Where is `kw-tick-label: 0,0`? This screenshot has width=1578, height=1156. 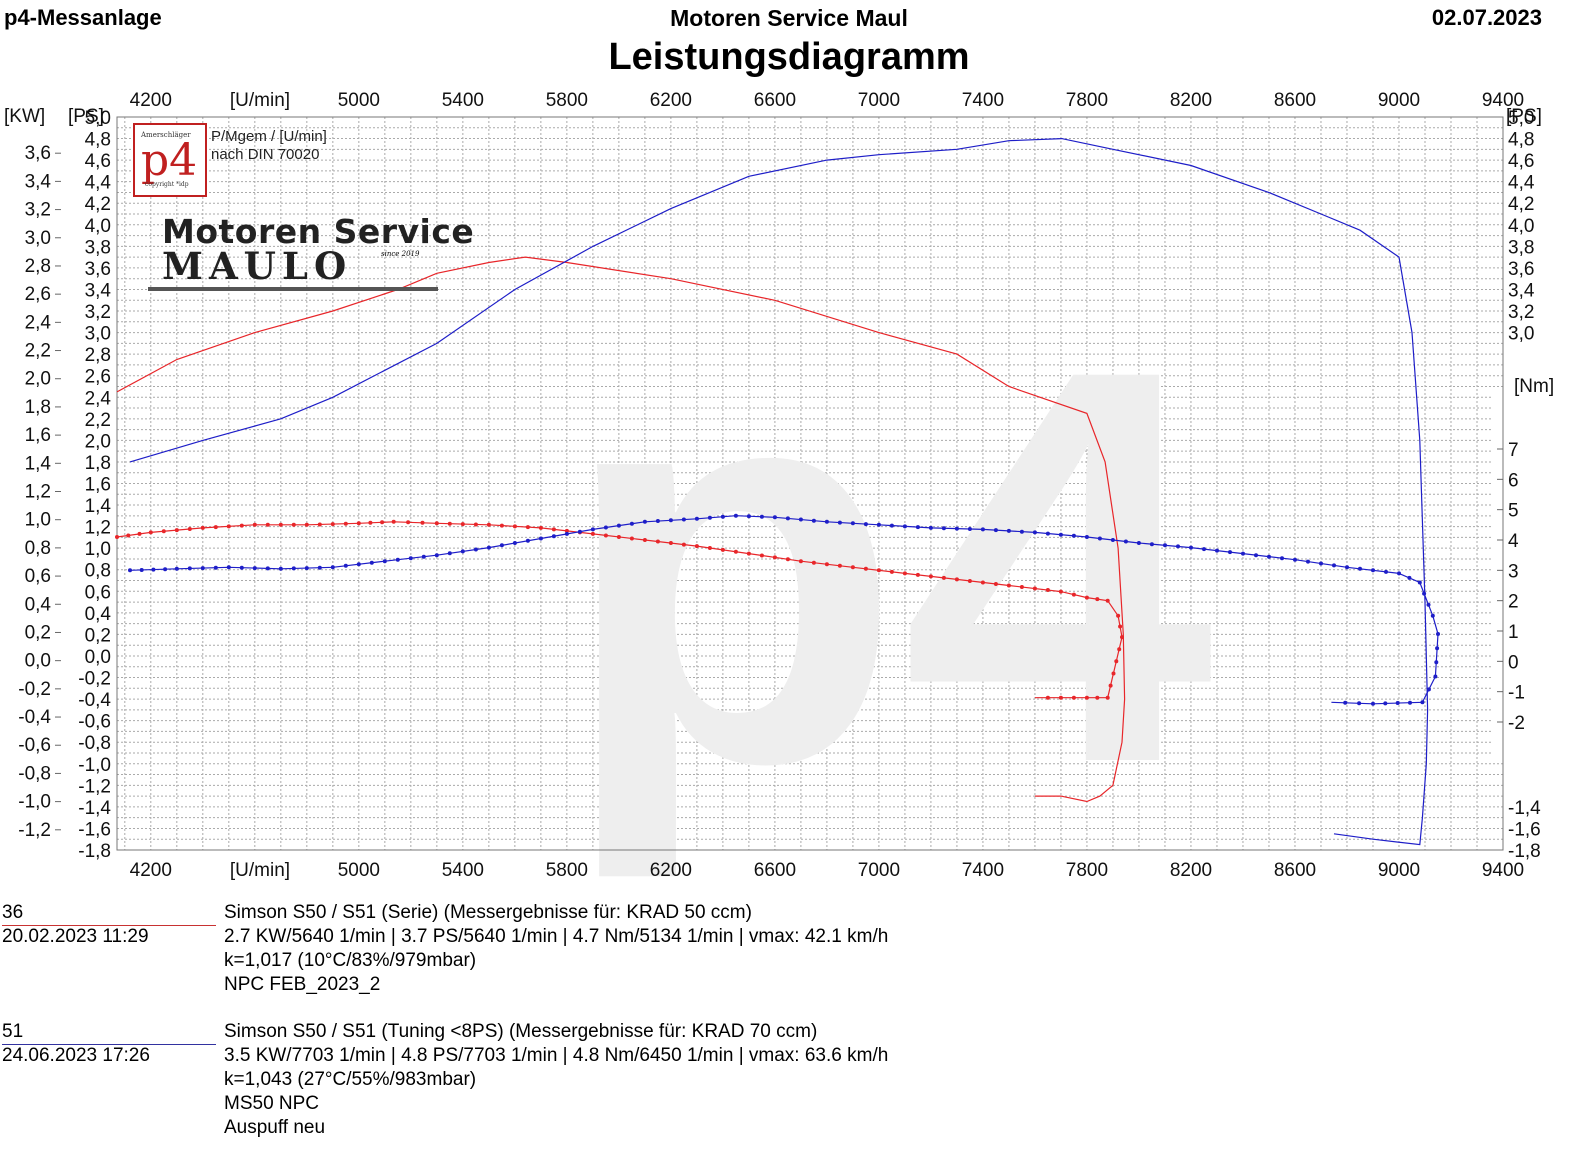
kw-tick-label: 0,0 is located at coordinates (38, 661).